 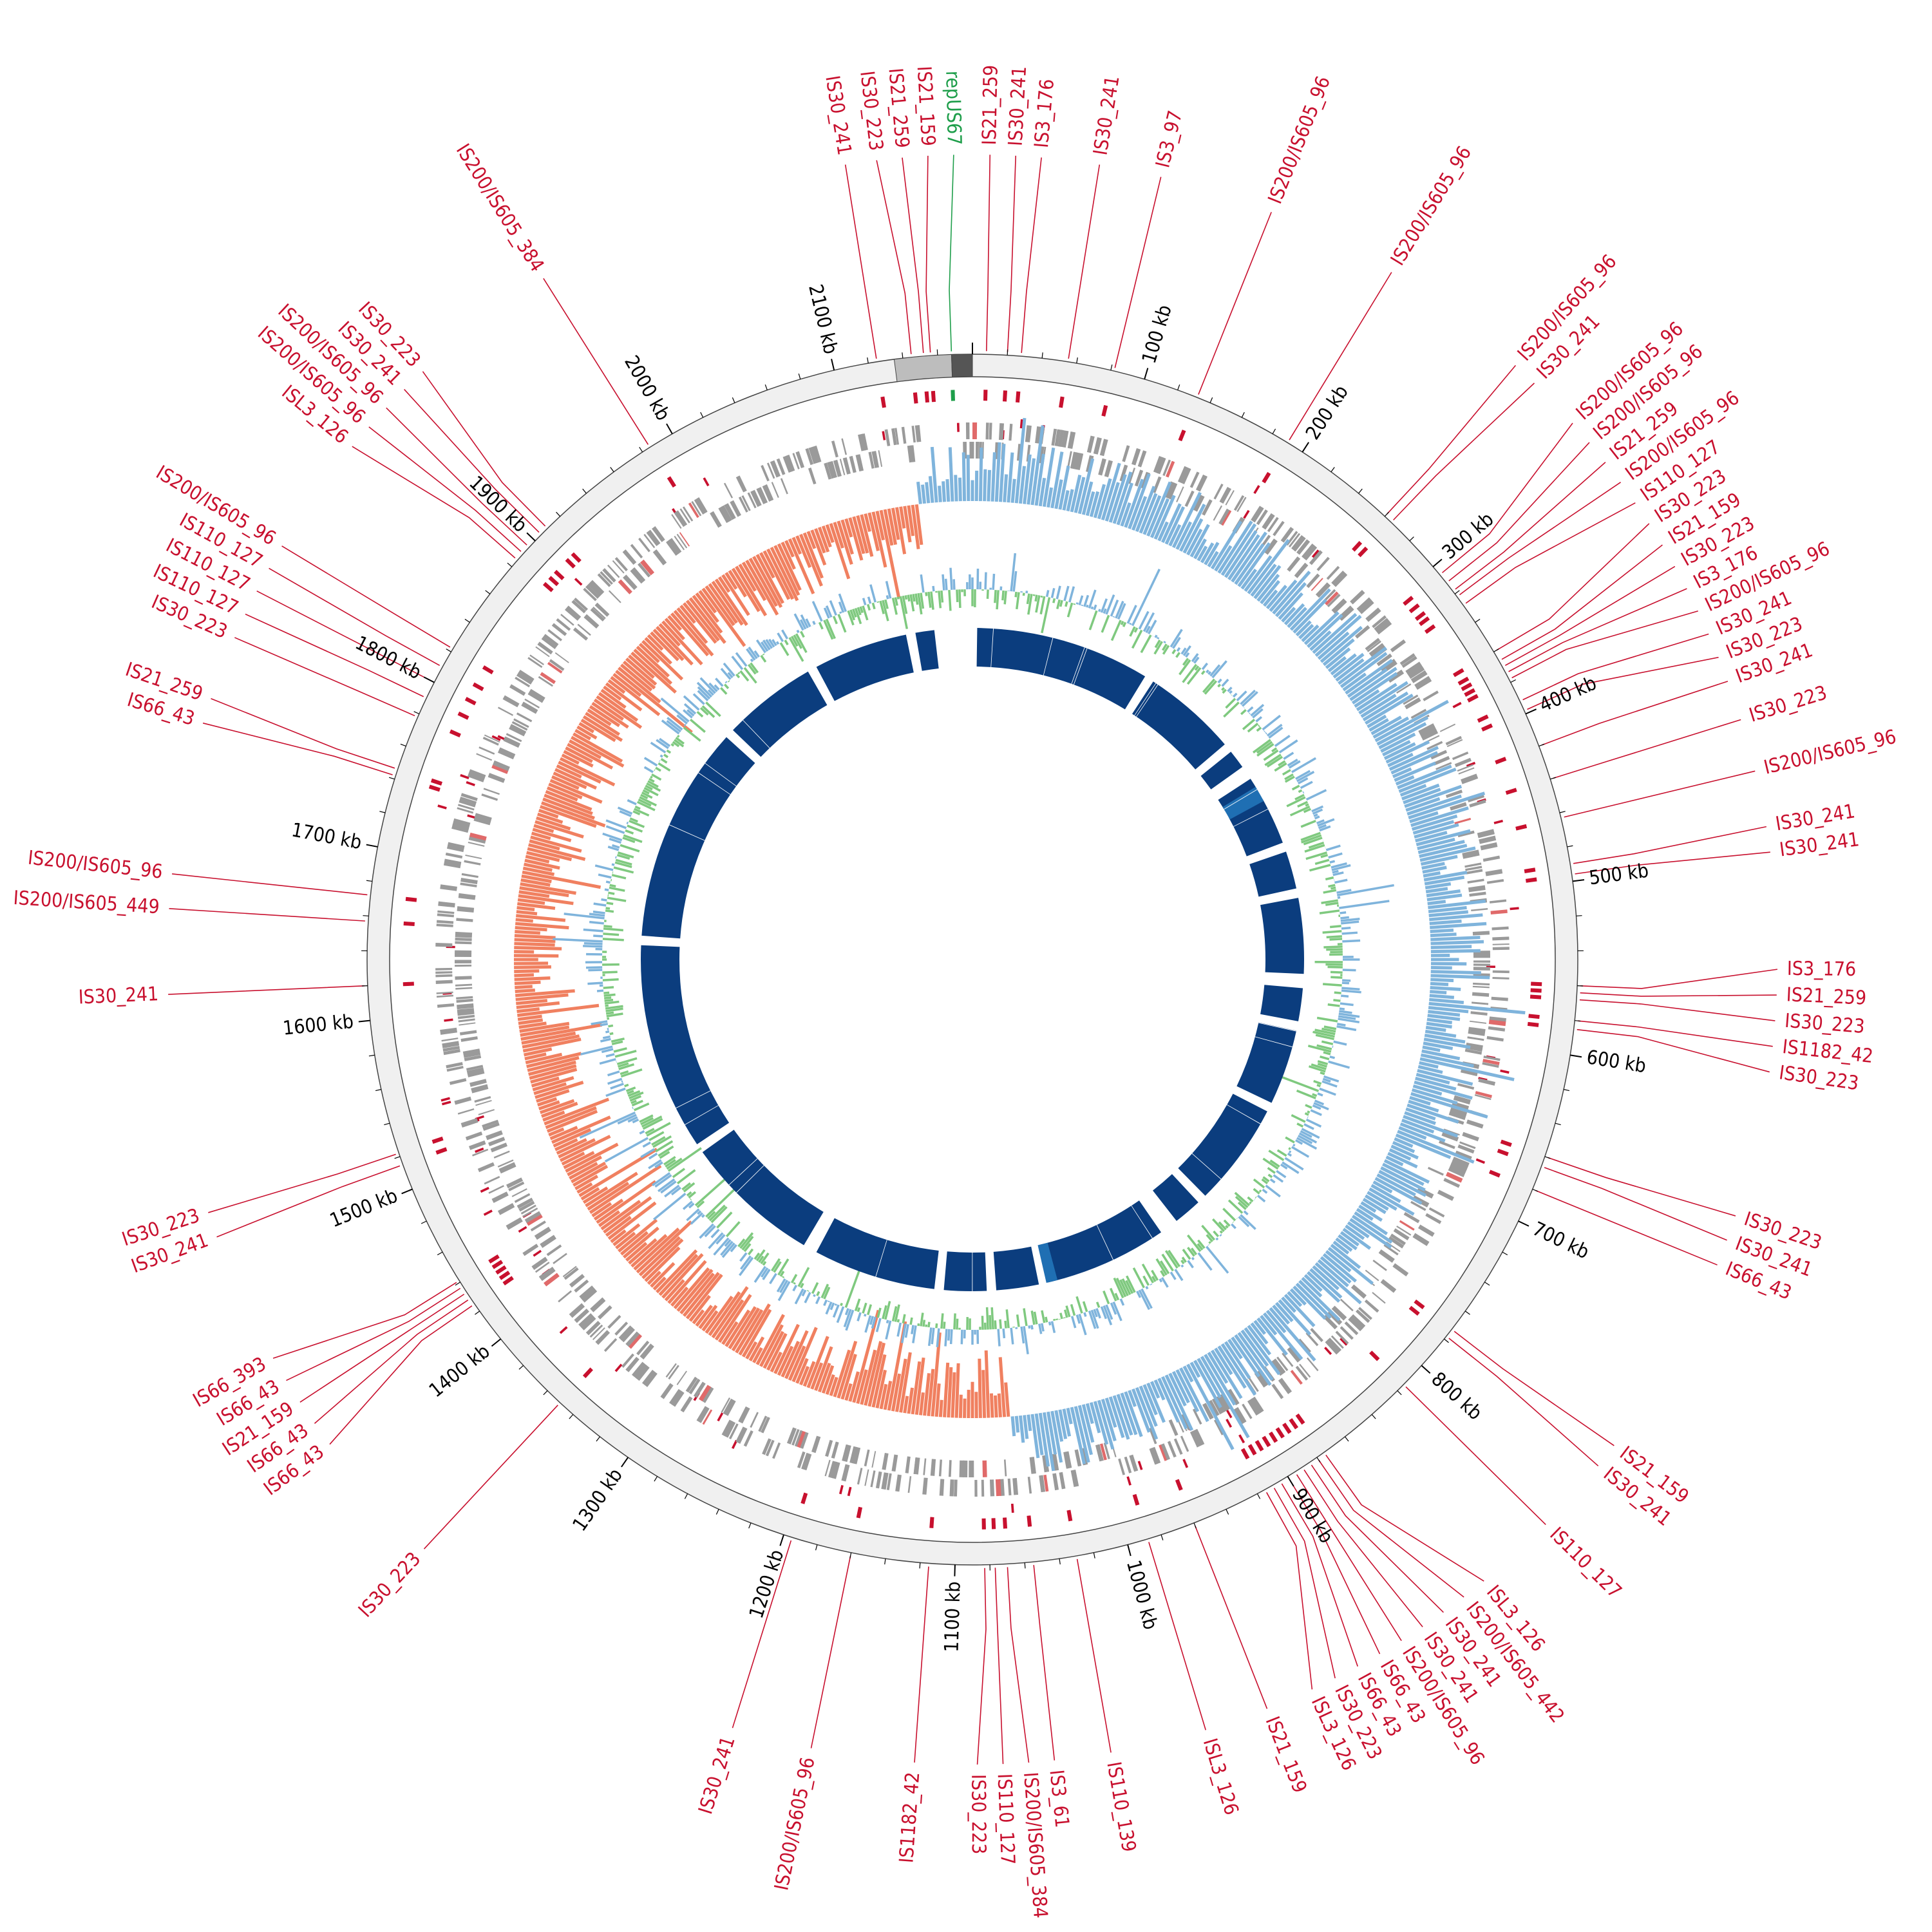 What do you see at coordinates (327, 837) in the screenshot?
I see `tick-label: 1700 kb` at bounding box center [327, 837].